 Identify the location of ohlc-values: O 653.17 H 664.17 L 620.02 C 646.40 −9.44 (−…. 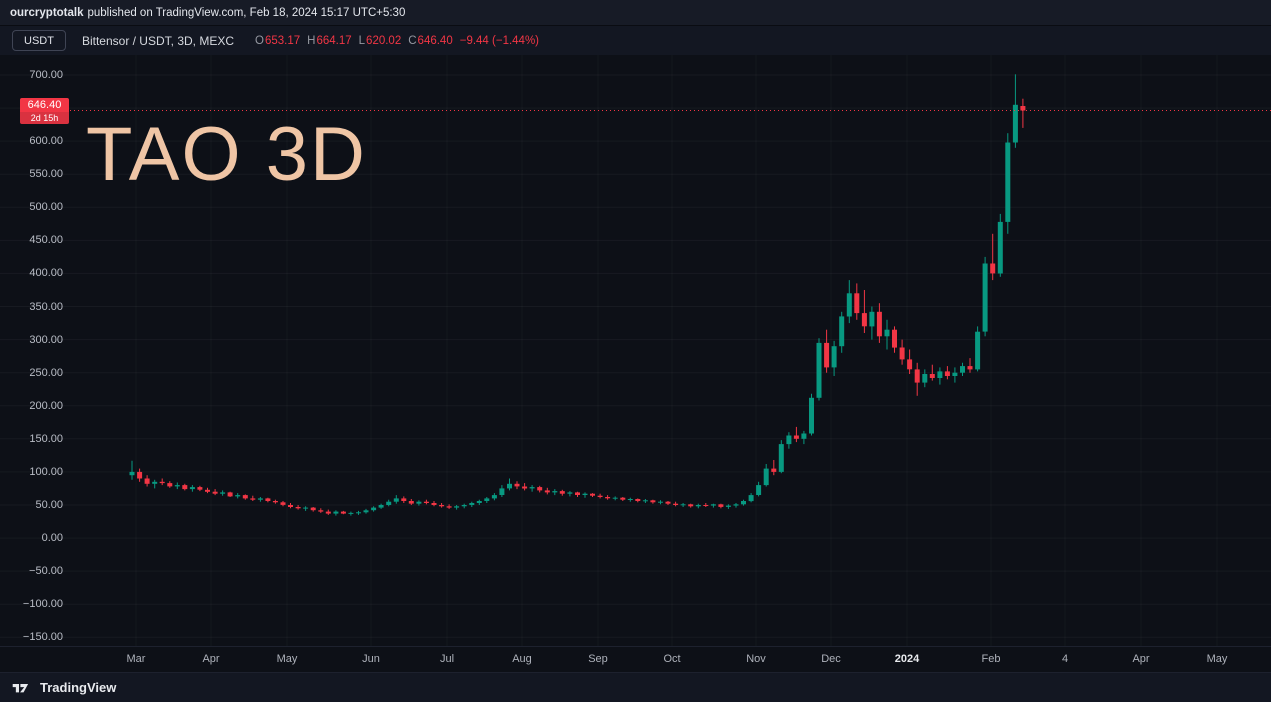
(393, 41).